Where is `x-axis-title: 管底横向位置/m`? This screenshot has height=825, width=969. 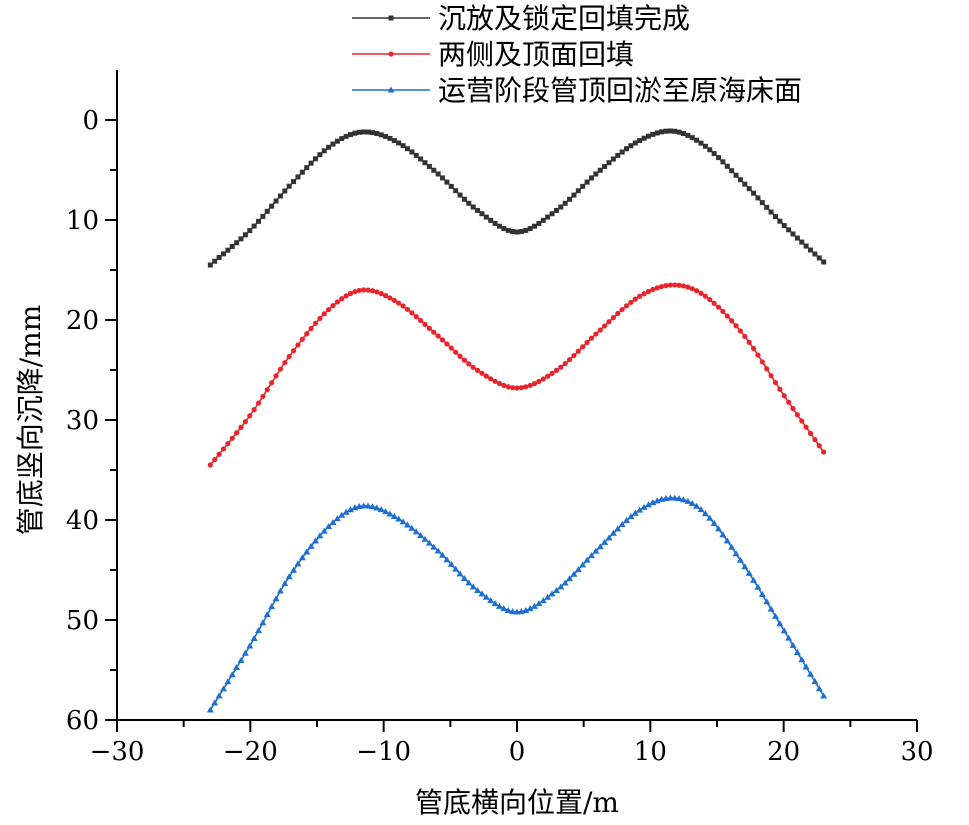
x-axis-title: 管底横向位置/m is located at coordinates (517, 802).